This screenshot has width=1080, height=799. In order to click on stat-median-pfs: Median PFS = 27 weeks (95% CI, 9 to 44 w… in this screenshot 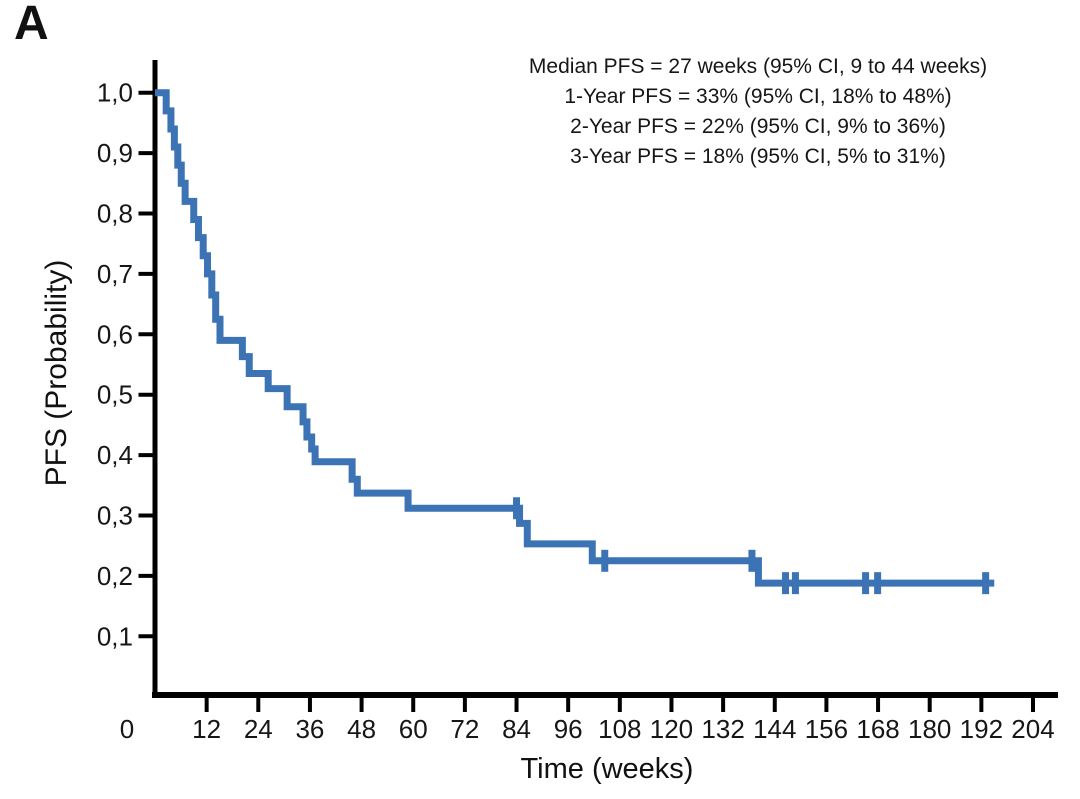, I will do `click(758, 66)`.